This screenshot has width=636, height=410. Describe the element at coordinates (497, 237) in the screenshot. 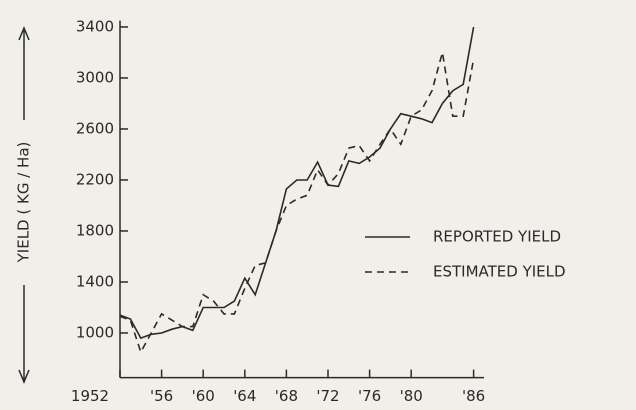

I see `legend-label: REPORTED YIELD` at that location.